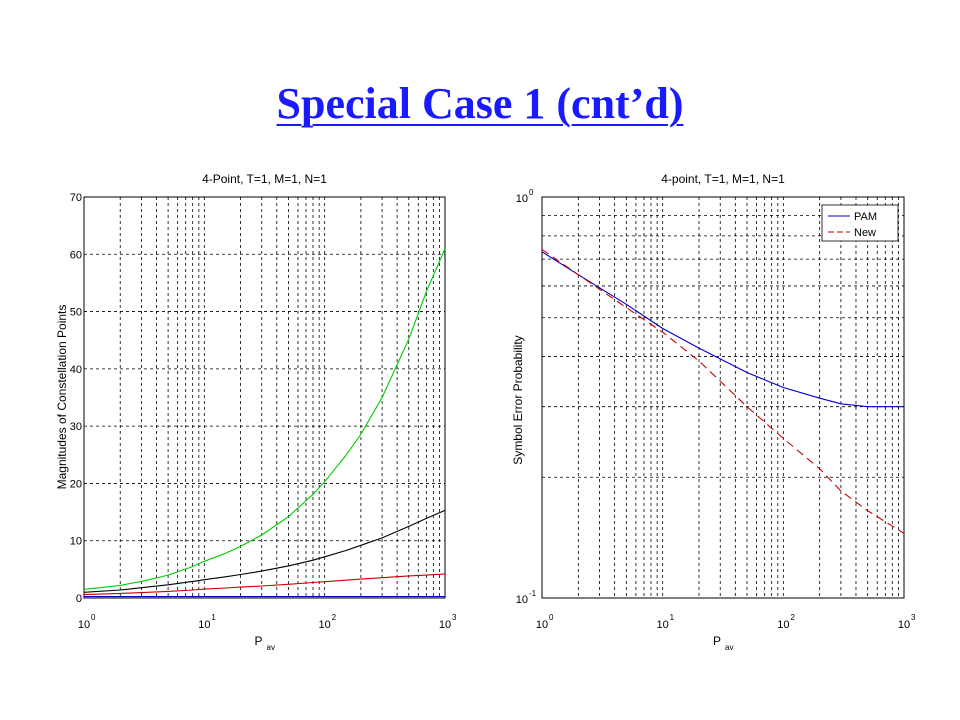  Describe the element at coordinates (480, 103) in the screenshot. I see `slide-title: Special Case 1 (cnt’d)` at that location.